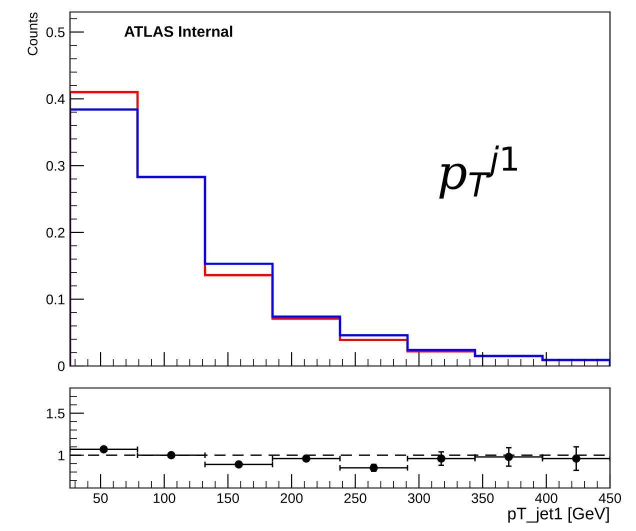  What do you see at coordinates (478, 172) in the screenshot?
I see `annotation: p$_{T}$$^{j1}$` at bounding box center [478, 172].